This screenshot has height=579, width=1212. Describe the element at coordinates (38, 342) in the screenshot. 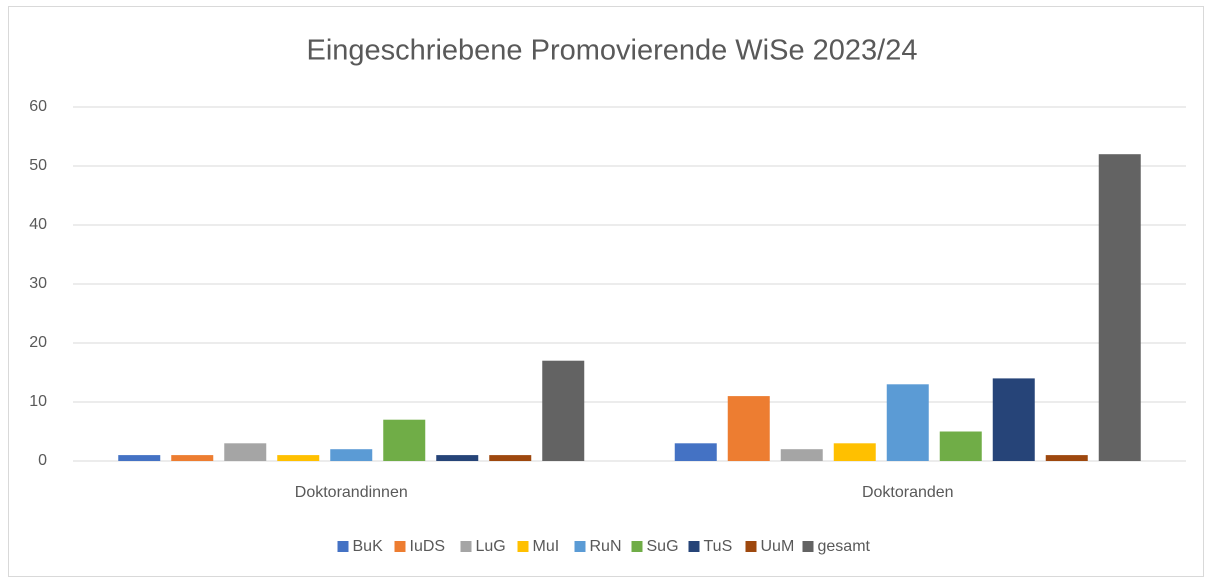

I see `y-tick-label: 20` at that location.